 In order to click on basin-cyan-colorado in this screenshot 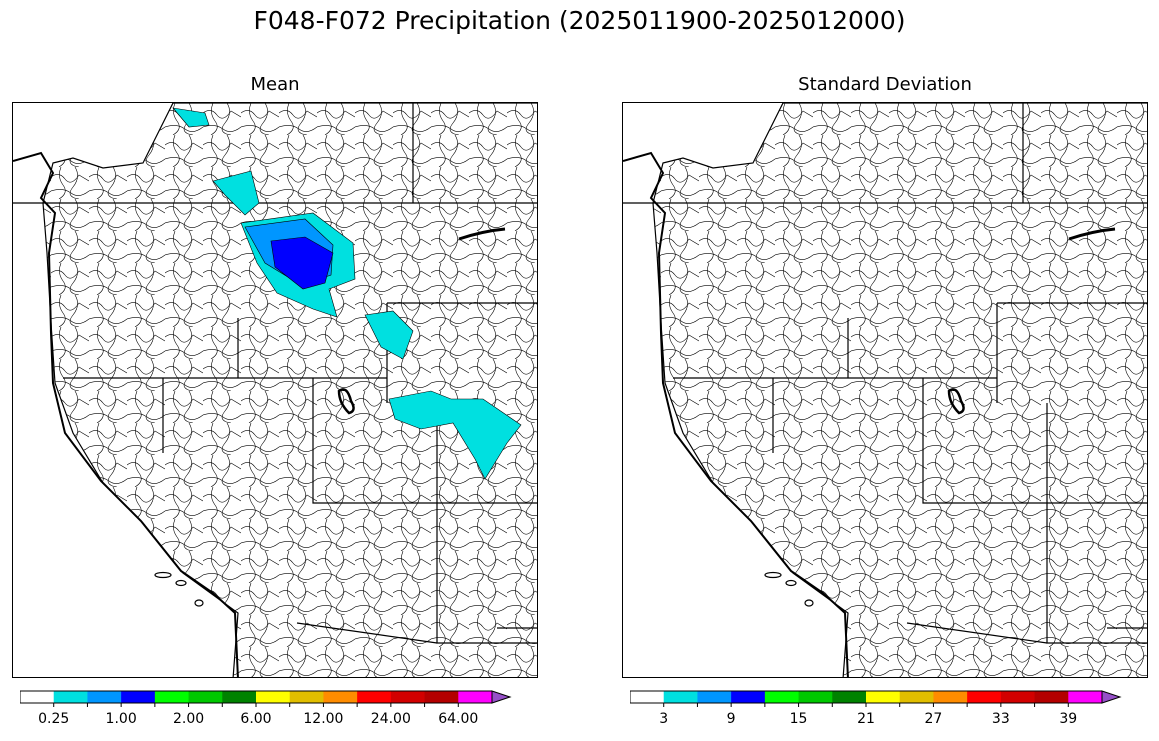, I will do `click(455, 435)`.